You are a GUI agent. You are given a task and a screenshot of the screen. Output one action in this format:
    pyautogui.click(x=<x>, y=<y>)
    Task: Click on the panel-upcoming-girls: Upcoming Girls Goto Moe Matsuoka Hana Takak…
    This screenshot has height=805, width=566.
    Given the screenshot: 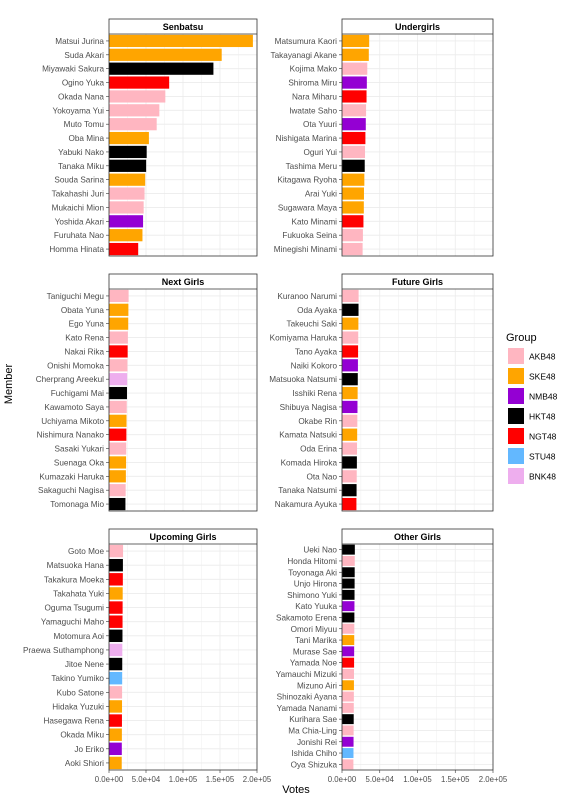 What is the action you would take?
    pyautogui.click(x=147, y=656)
    